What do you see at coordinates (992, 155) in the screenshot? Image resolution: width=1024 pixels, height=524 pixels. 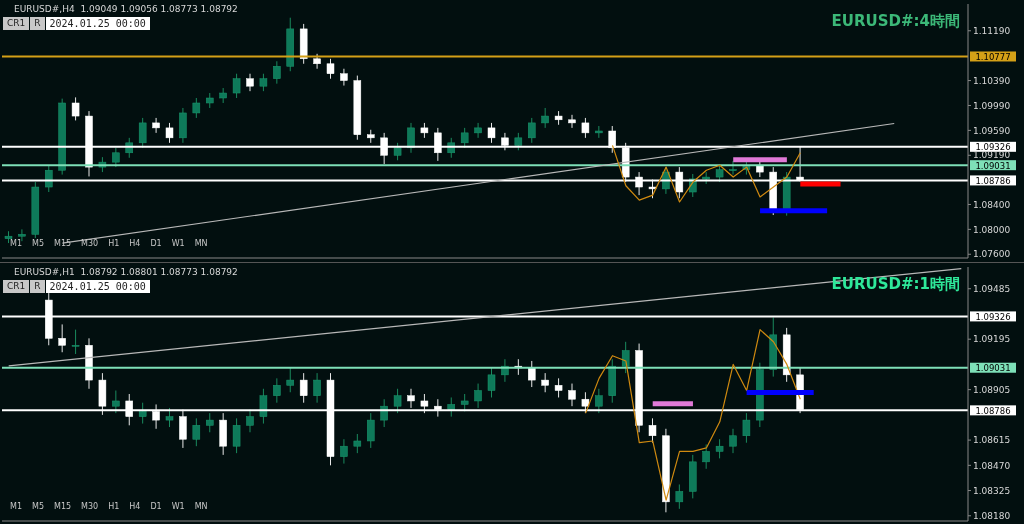 I see `y-tick-label: 1.09190` at bounding box center [992, 155].